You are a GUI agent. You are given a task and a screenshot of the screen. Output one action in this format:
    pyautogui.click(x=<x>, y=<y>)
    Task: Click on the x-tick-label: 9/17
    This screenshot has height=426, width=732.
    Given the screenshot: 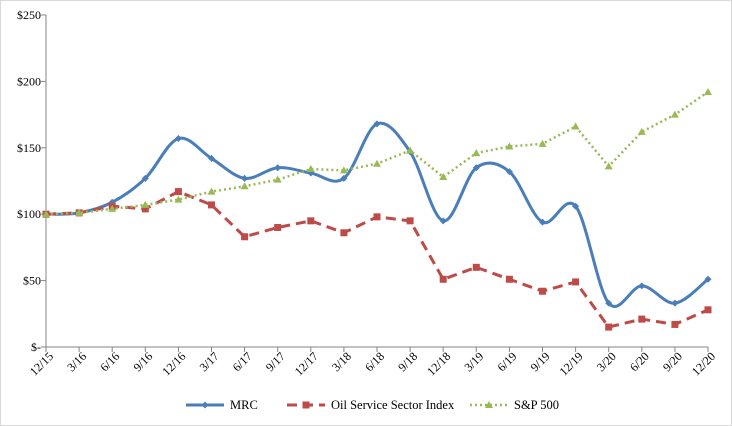 What is the action you would take?
    pyautogui.click(x=275, y=361)
    